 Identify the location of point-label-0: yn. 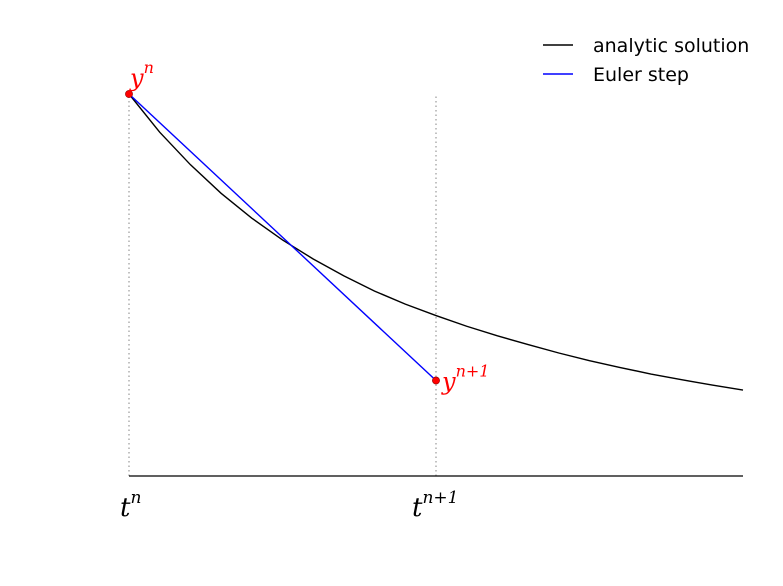
(141, 75).